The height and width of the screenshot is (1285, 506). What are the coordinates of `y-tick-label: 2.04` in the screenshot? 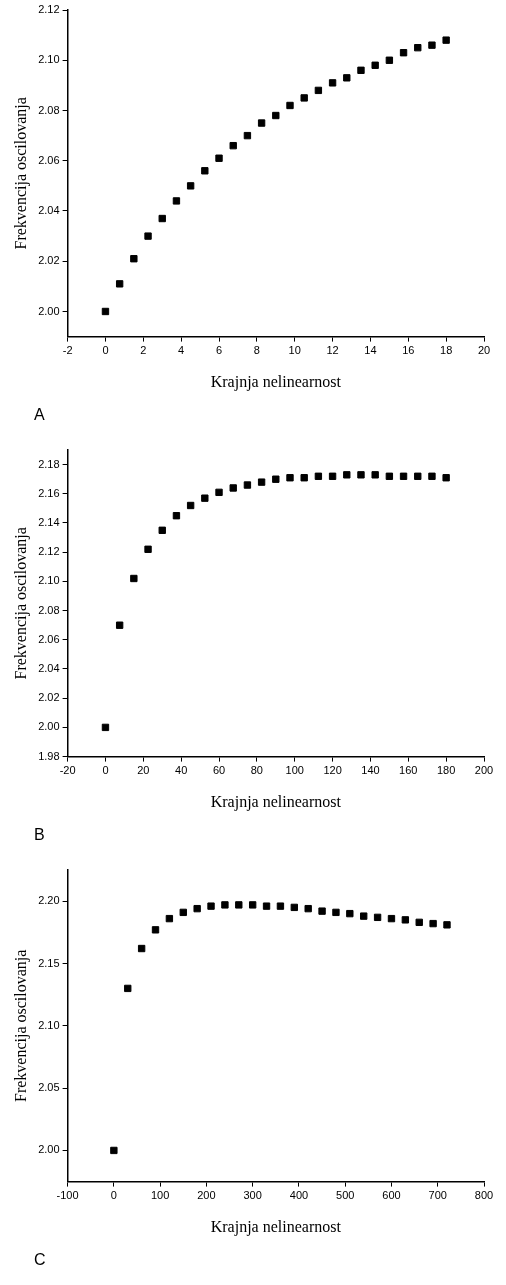 It's located at (49, 210).